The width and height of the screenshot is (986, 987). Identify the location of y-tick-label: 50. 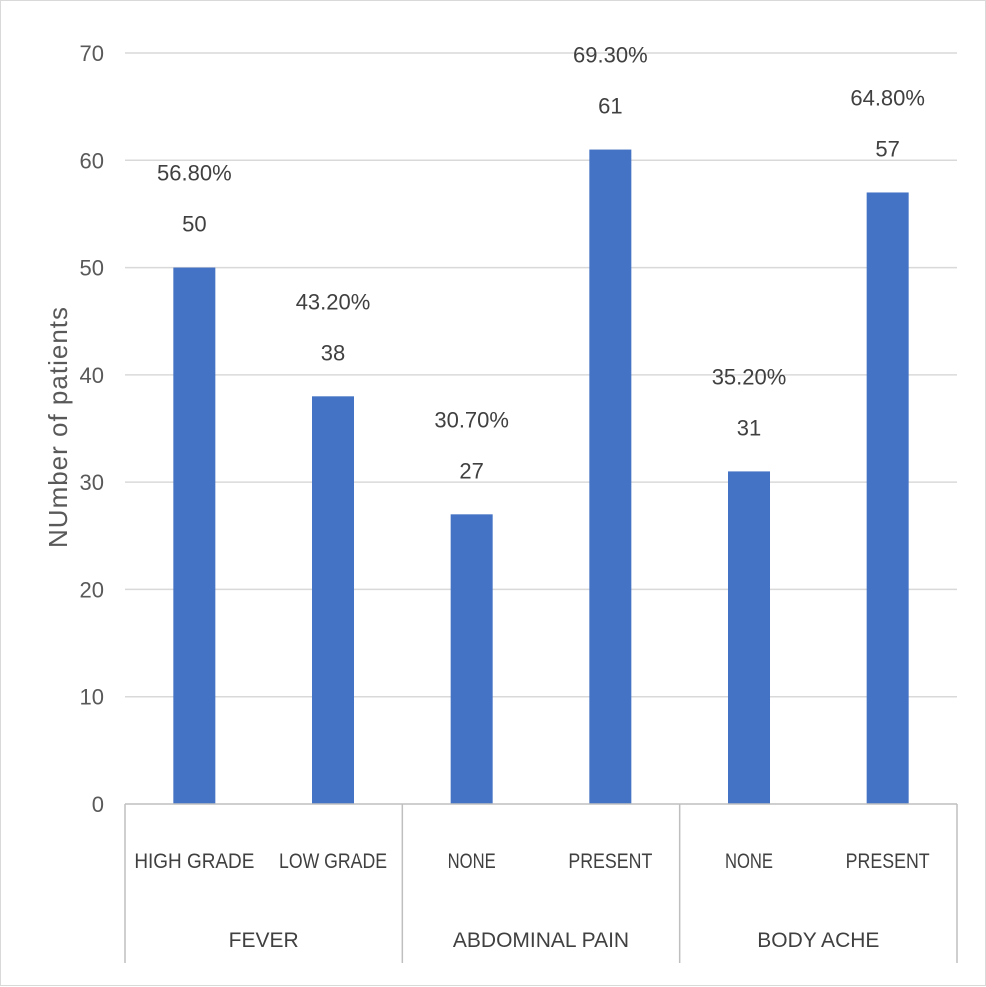
(92, 268).